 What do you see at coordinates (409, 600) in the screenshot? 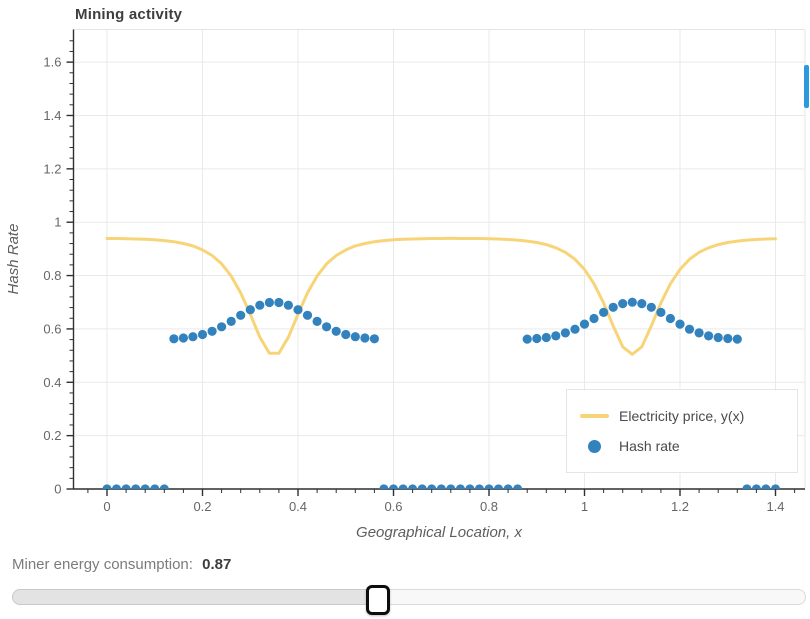
I see `energy-slider` at bounding box center [409, 600].